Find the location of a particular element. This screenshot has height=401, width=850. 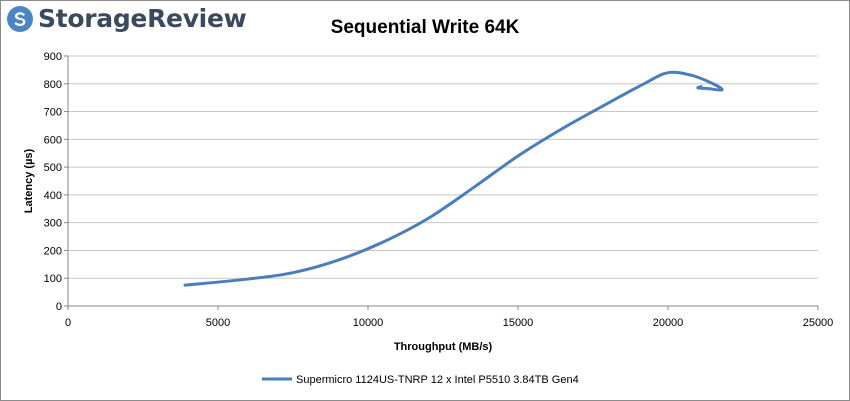

storagereview-logo-icon is located at coordinates (20, 18).